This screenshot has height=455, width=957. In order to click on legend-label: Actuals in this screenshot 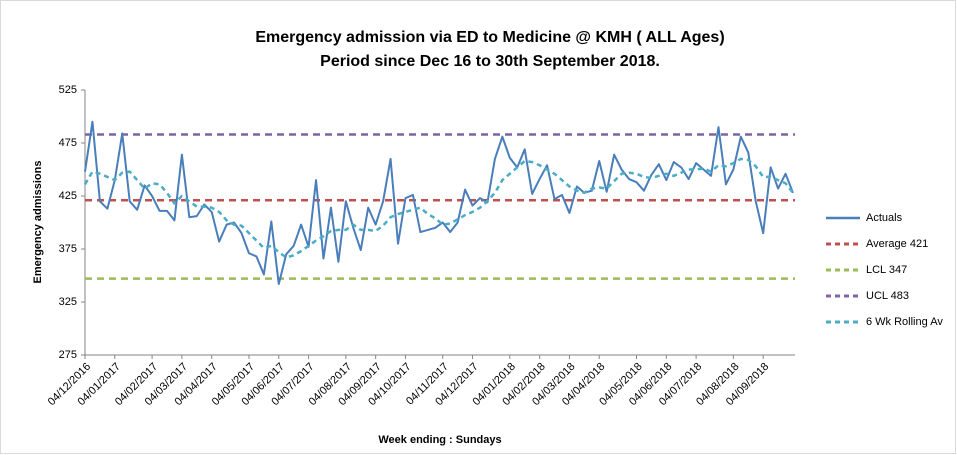, I will do `click(884, 218)`.